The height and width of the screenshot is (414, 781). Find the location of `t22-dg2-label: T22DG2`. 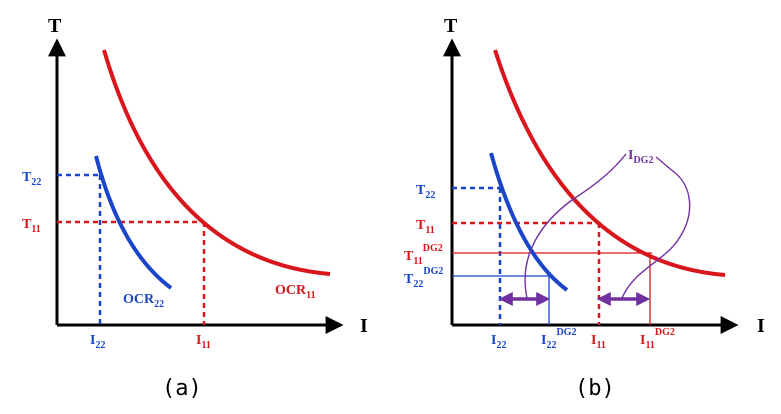

t22-dg2-label: T22DG2 is located at coordinates (423, 278).